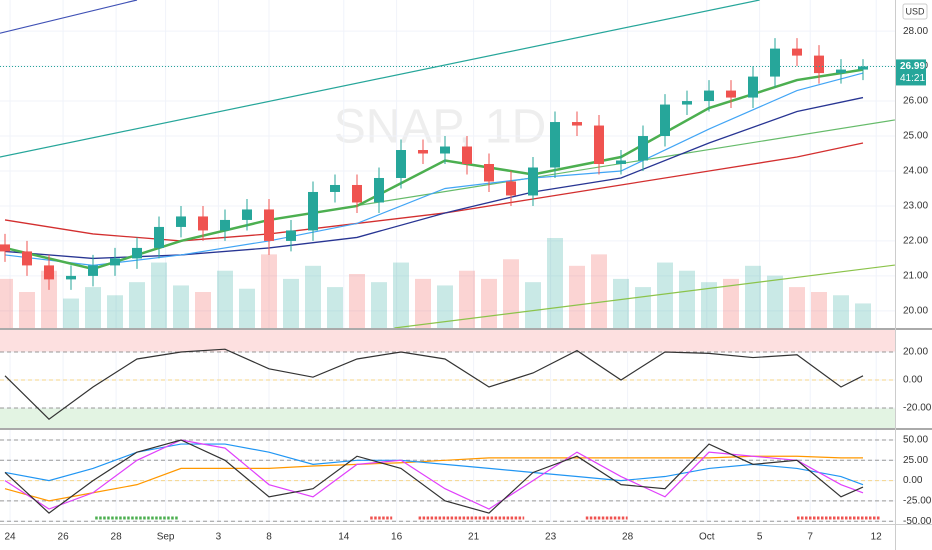 This screenshot has width=932, height=550. Describe the element at coordinates (915, 11) in the screenshot. I see `currency-badge` at that location.